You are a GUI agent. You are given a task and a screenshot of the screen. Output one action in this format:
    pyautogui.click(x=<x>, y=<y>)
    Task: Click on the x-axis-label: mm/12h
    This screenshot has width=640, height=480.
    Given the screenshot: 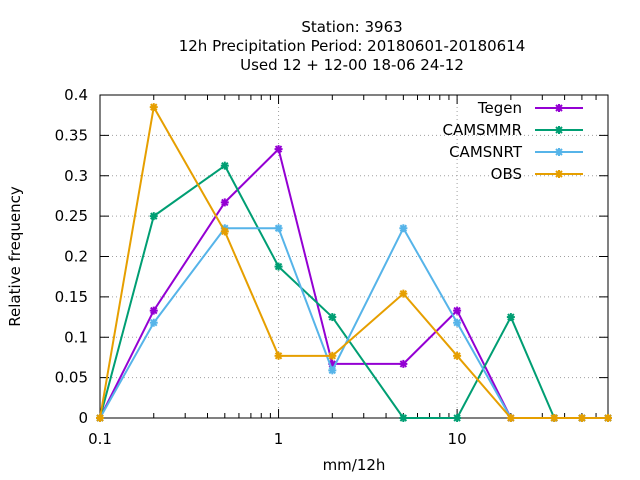 What is the action you would take?
    pyautogui.click(x=354, y=465)
    